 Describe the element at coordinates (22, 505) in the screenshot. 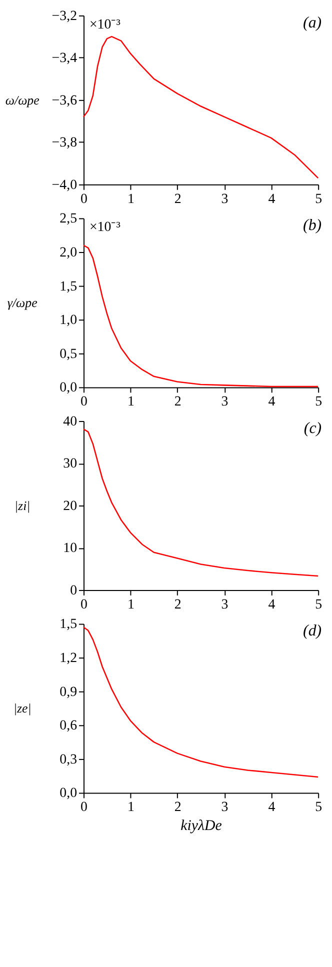

I see `y-axis-title: |zi|` at that location.